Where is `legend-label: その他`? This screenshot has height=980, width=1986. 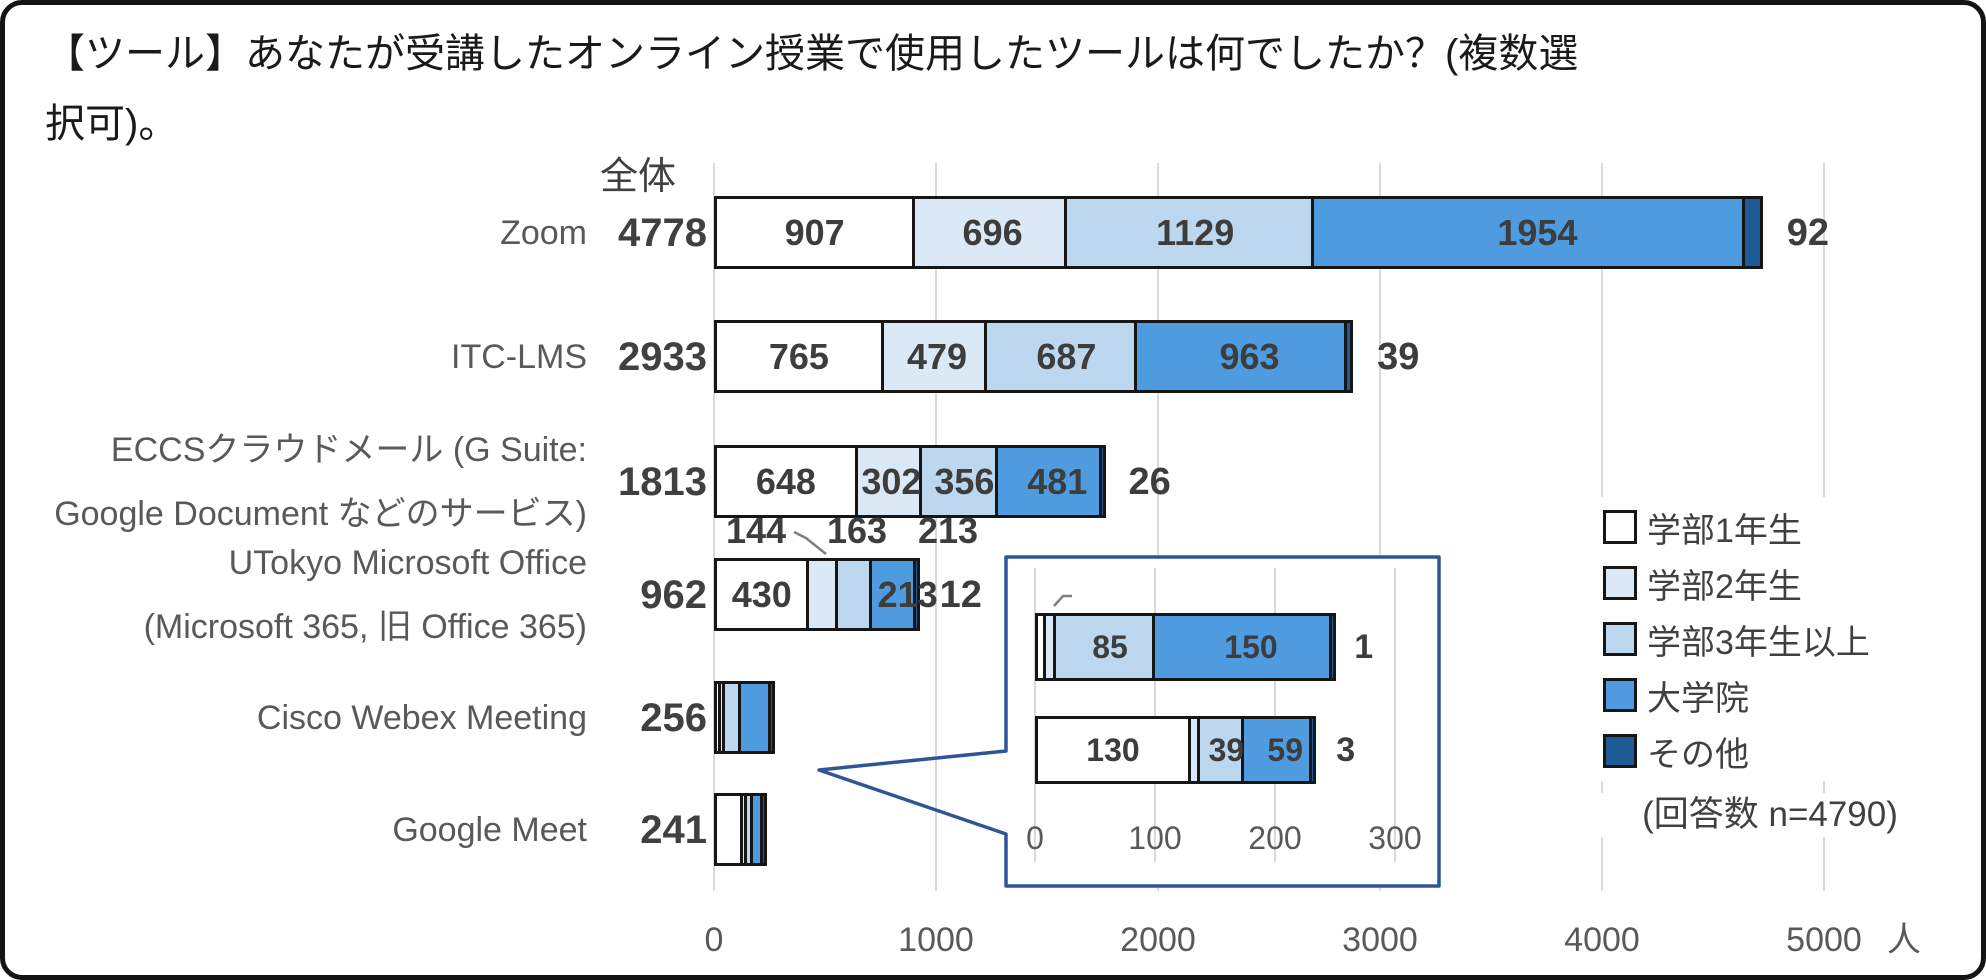
legend-label: その他 is located at coordinates (1698, 754).